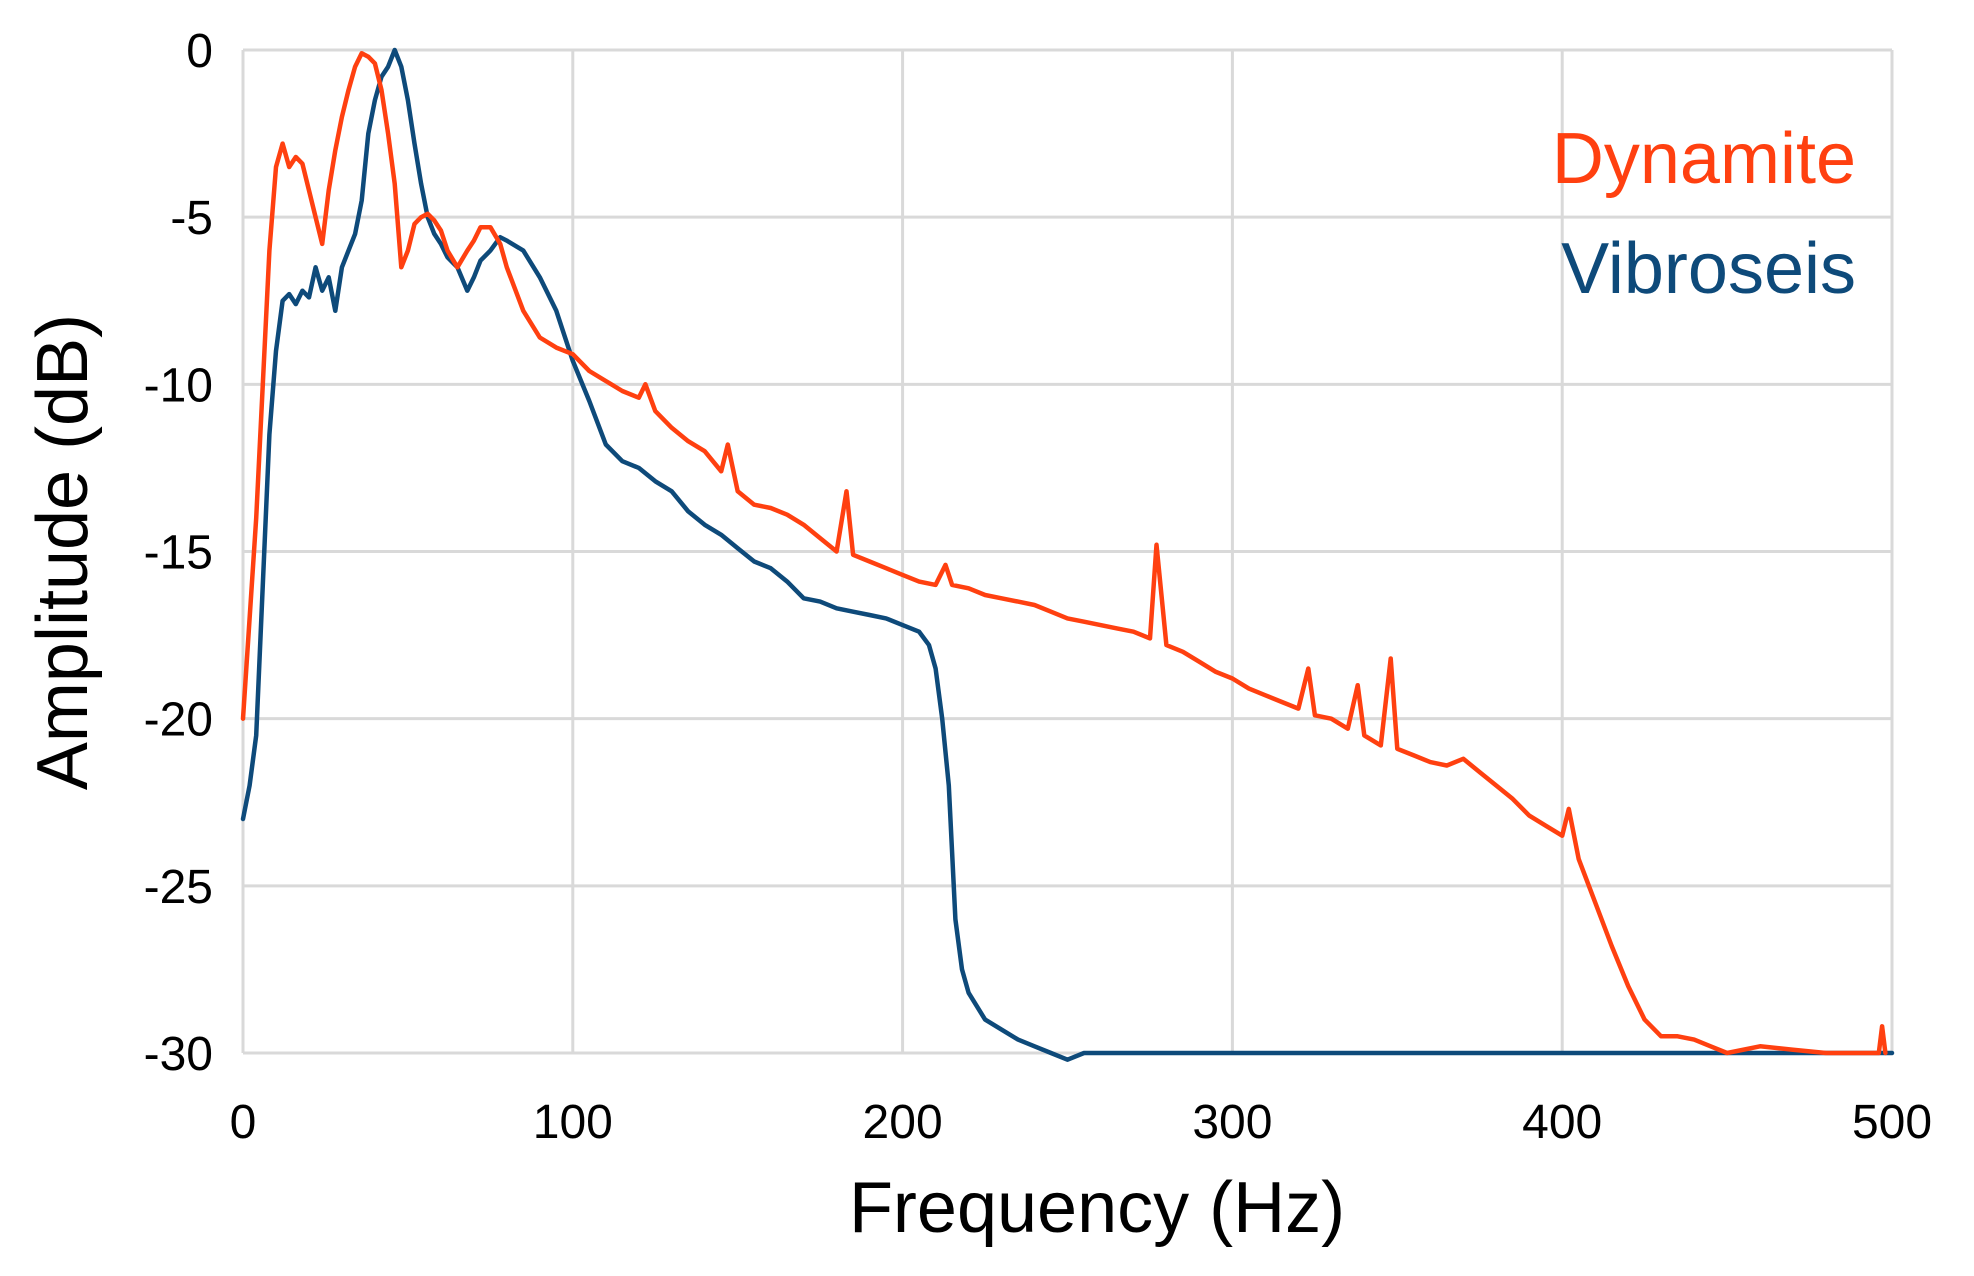 Image resolution: width=1974 pixels, height=1276 pixels. Describe the element at coordinates (1704, 214) in the screenshot. I see `legend: Dynamite Vibroseis` at that location.